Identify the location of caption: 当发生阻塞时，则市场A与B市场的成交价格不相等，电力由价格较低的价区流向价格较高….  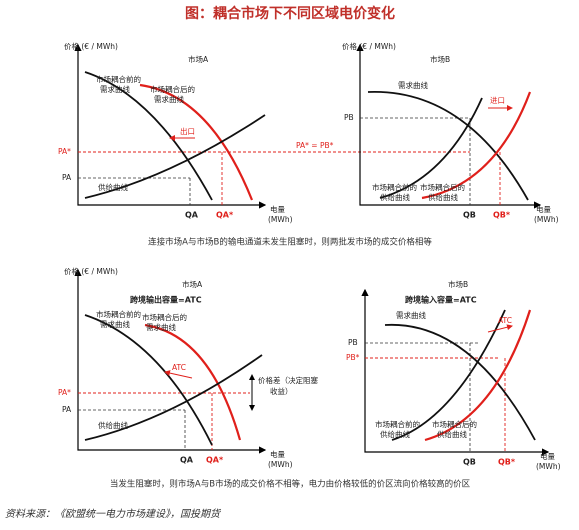
(290, 484).